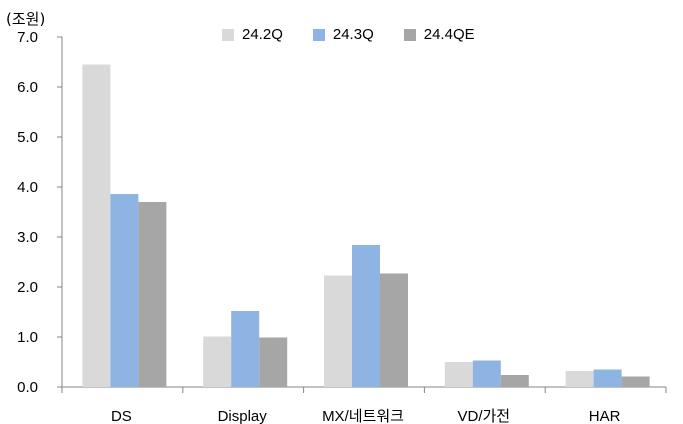 The width and height of the screenshot is (683, 424). What do you see at coordinates (27, 387) in the screenshot?
I see `y-tick-label: 0.0` at bounding box center [27, 387].